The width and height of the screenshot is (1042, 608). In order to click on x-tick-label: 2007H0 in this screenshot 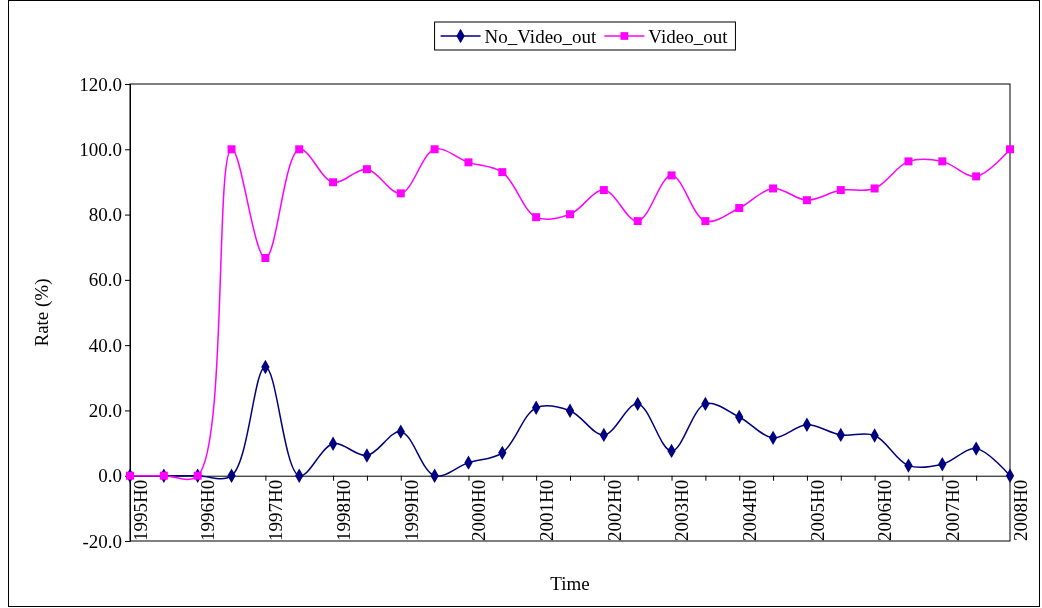, I will do `click(953, 510)`.